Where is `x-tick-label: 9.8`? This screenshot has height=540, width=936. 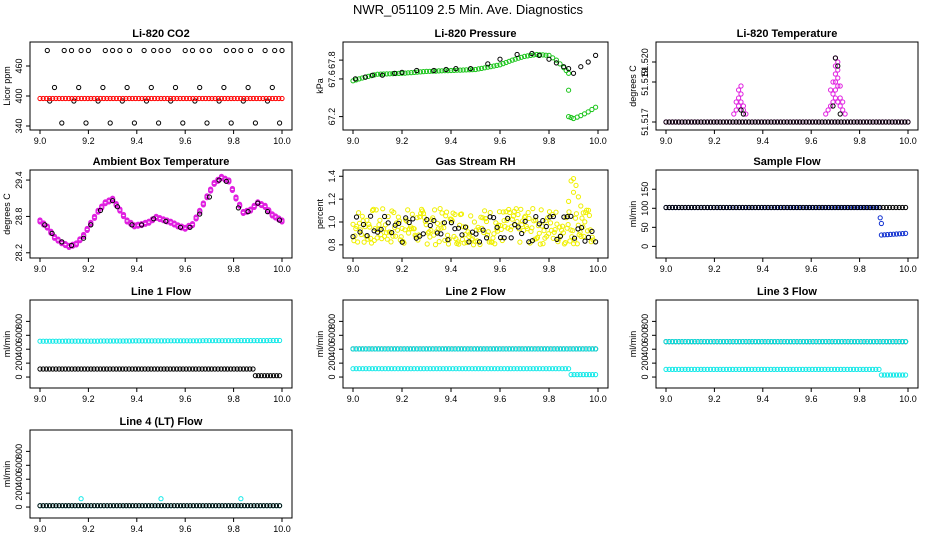 x-tick-label: 9.8 is located at coordinates (233, 399).